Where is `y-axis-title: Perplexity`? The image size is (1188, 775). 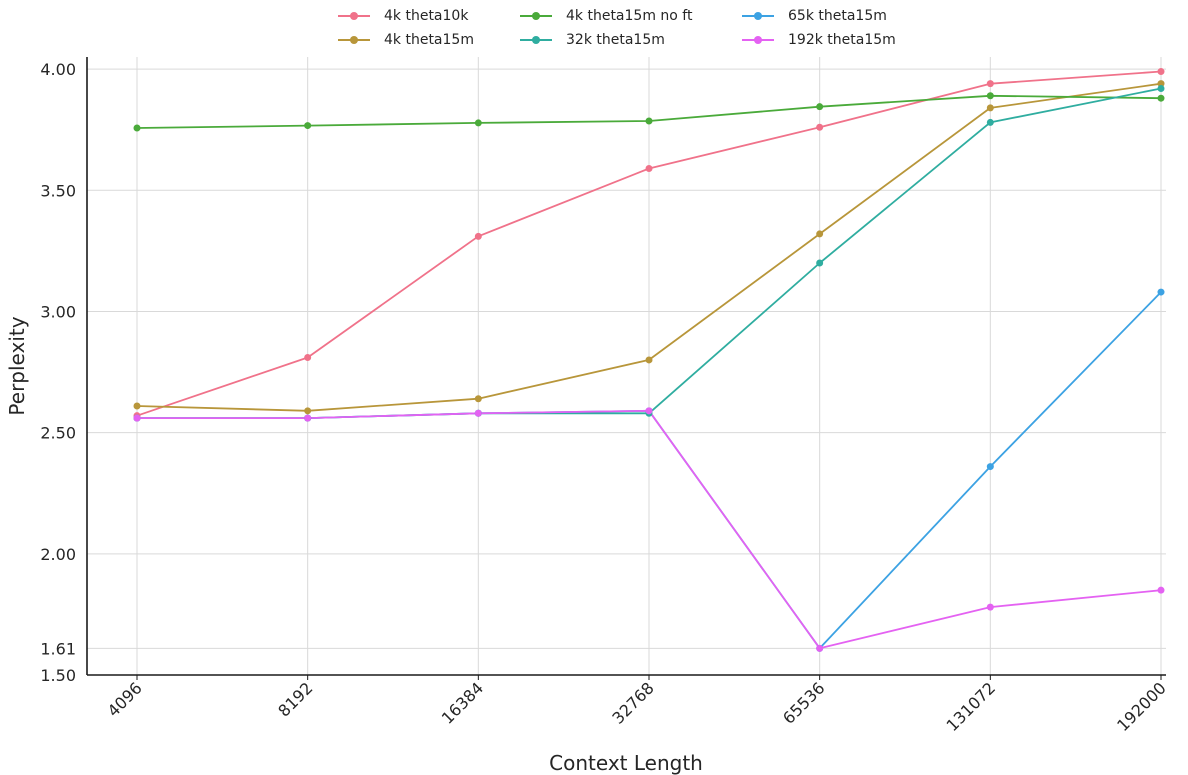
y-axis-title: Perplexity is located at coordinates (17, 365).